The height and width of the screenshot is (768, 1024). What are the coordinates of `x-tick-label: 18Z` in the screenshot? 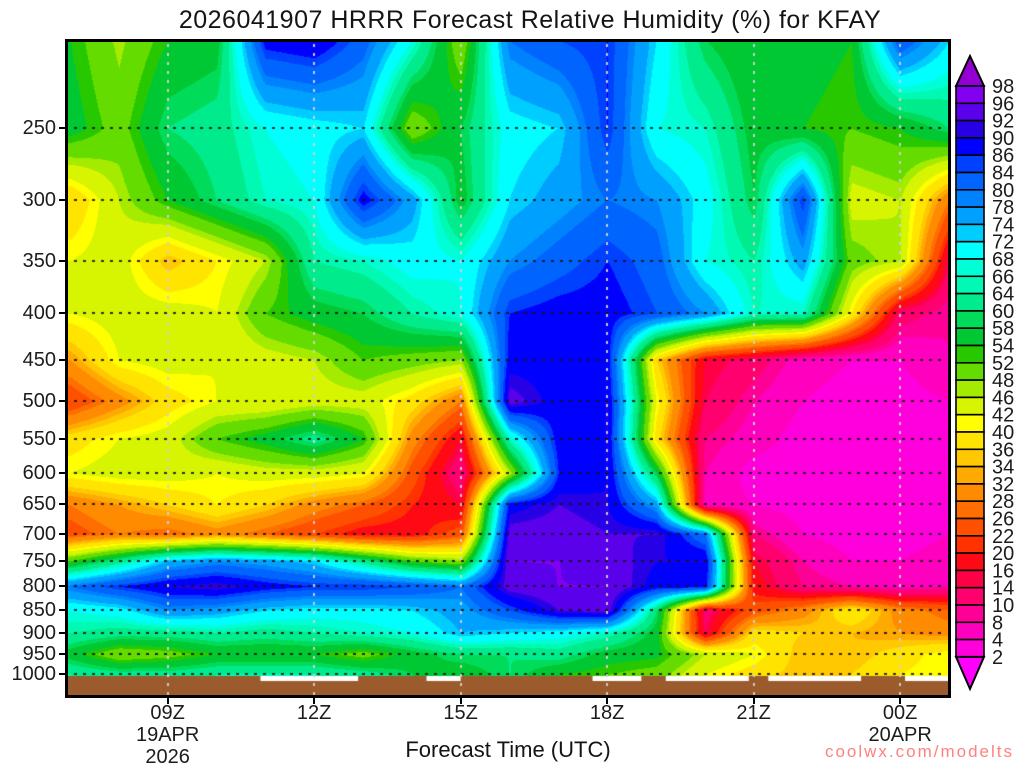 It's located at (607, 713).